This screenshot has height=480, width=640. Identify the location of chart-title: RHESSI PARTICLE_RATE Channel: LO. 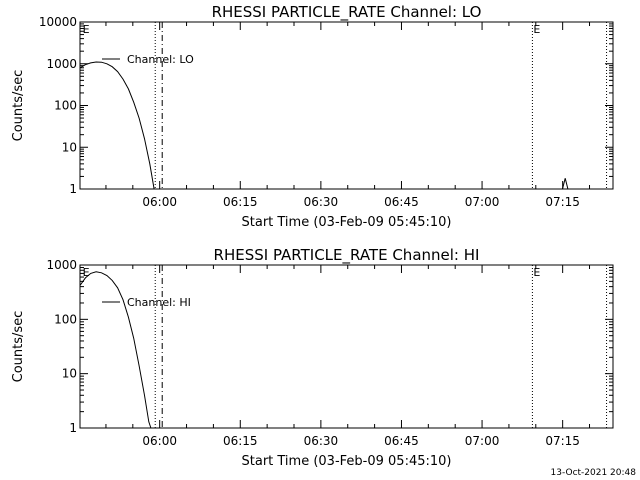
(347, 12).